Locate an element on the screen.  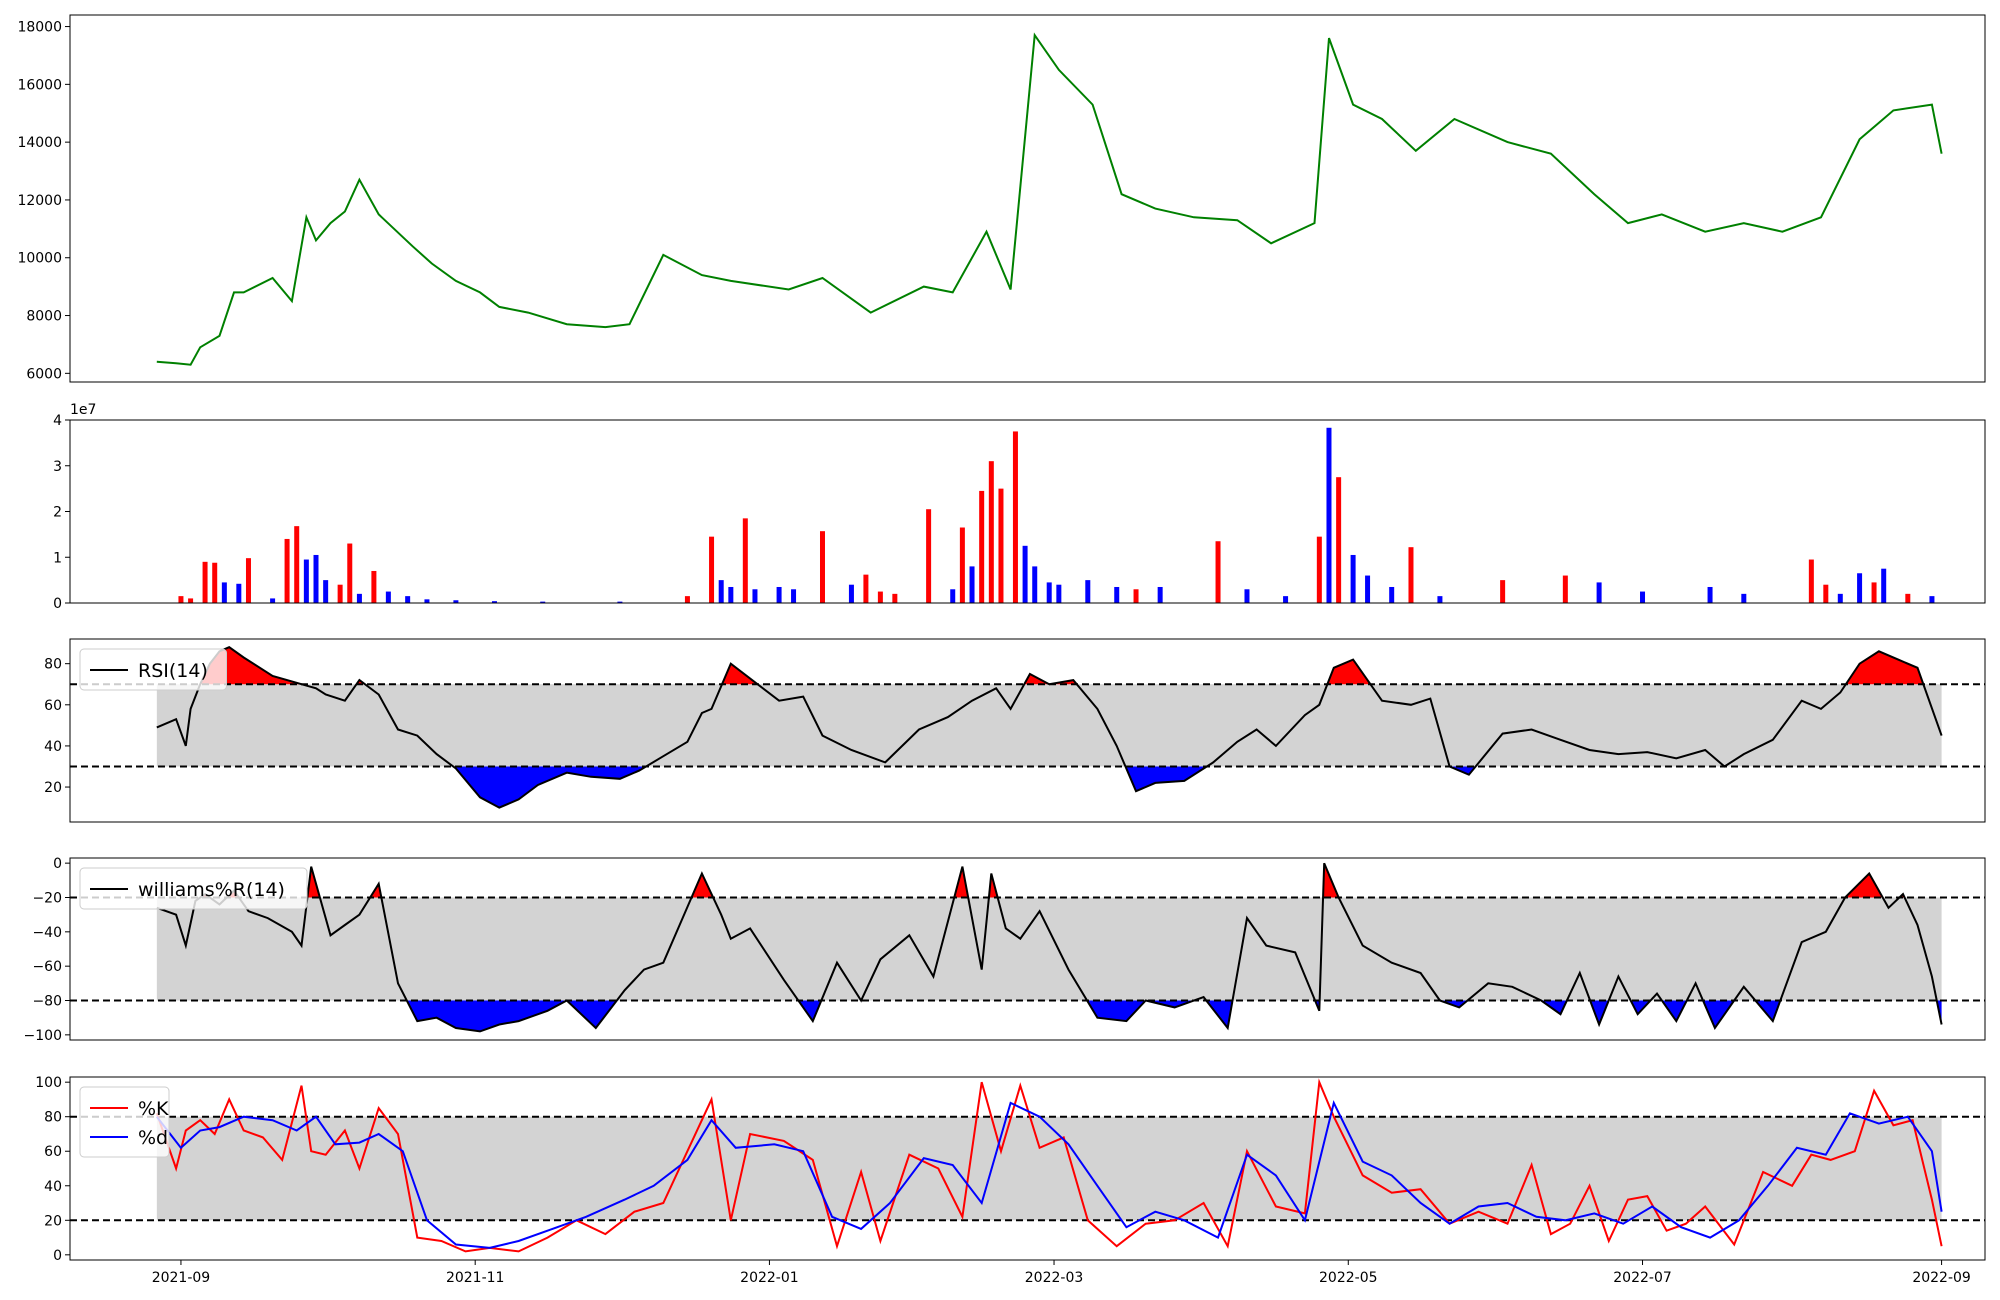
x-tick-label: 2022-09 is located at coordinates (1941, 1278).